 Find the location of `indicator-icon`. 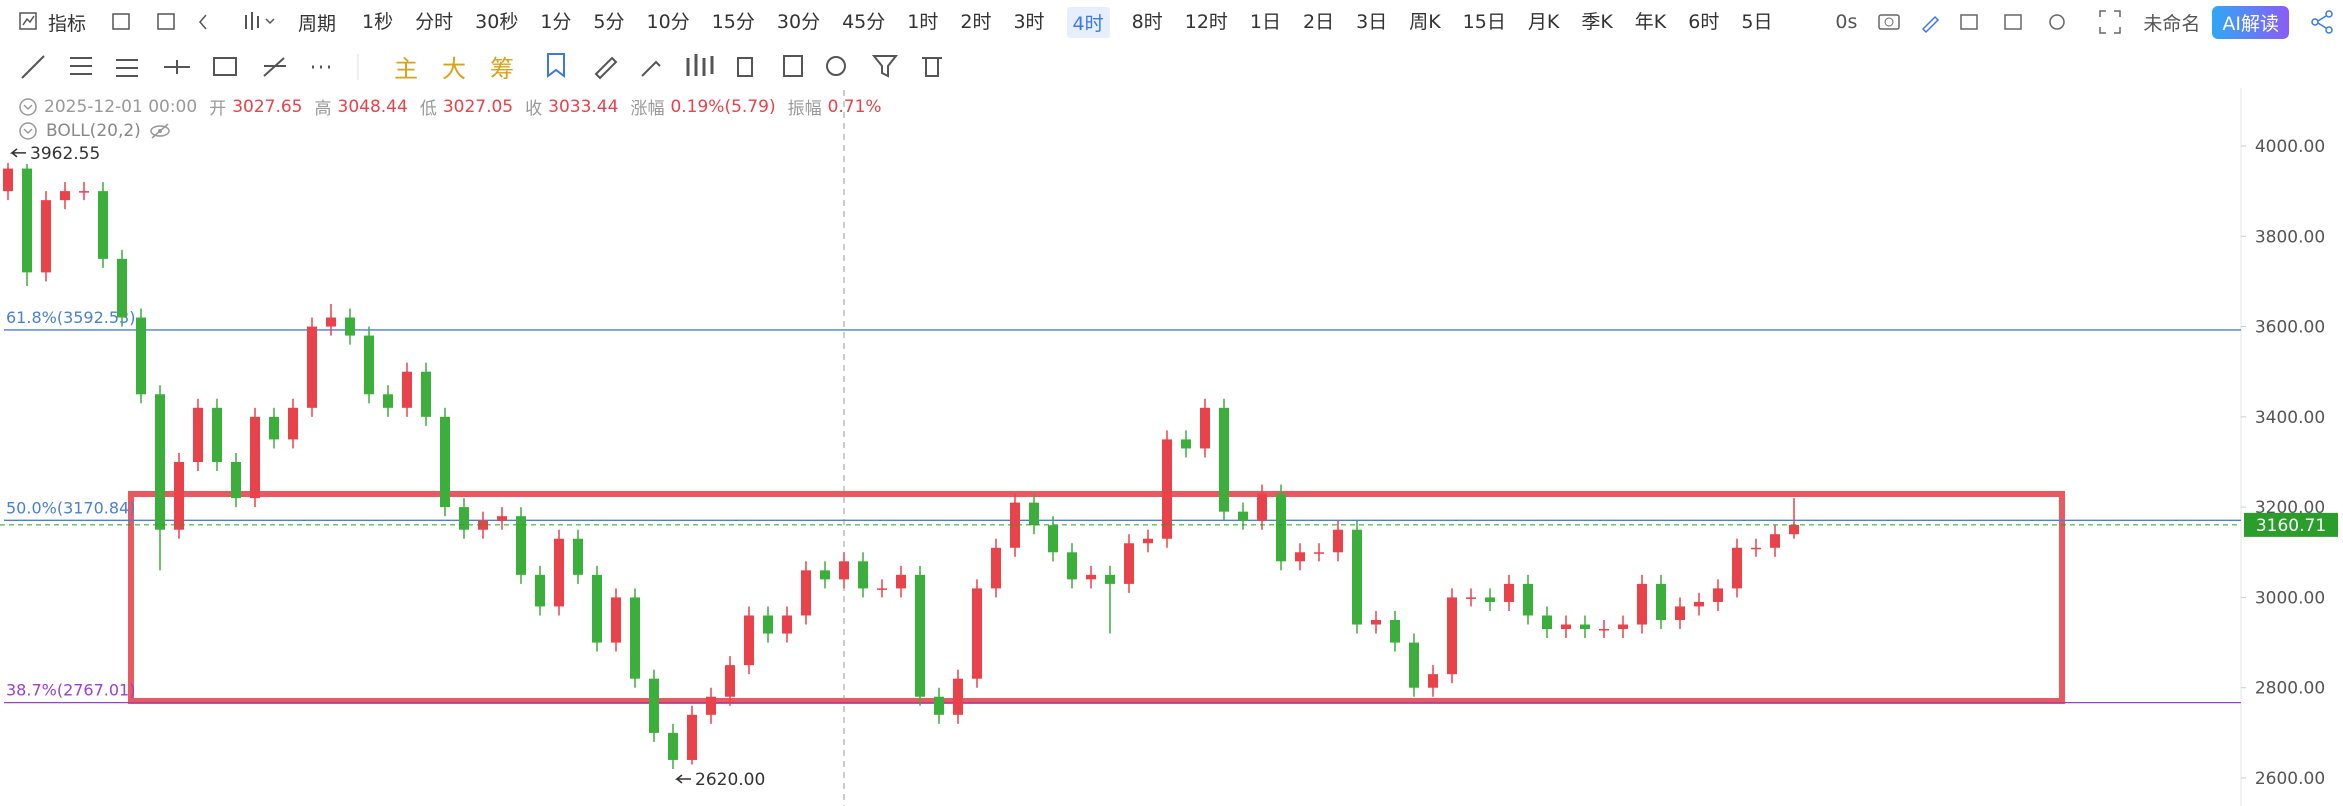

indicator-icon is located at coordinates (53, 22).